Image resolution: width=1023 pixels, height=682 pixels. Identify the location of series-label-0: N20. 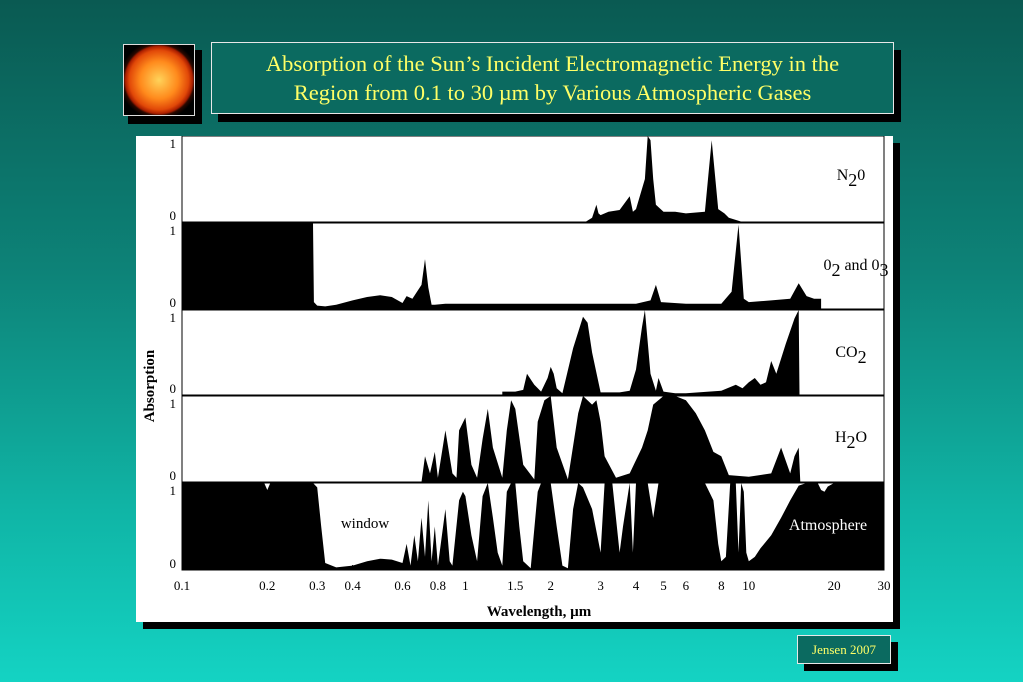
(851, 178).